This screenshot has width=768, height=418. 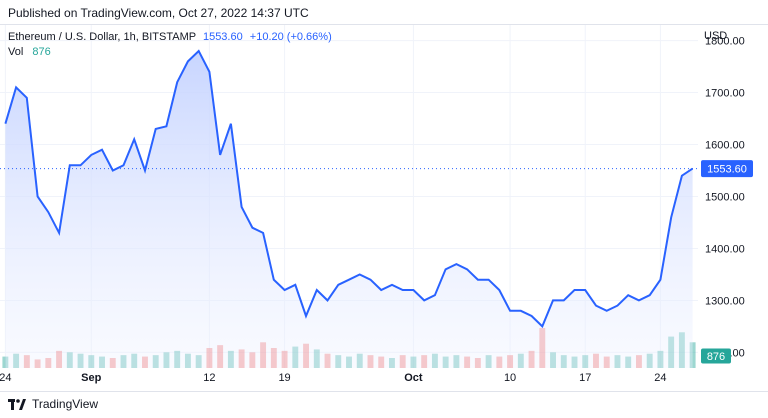 I want to click on tradingview-logo-icon, so click(x=17, y=404).